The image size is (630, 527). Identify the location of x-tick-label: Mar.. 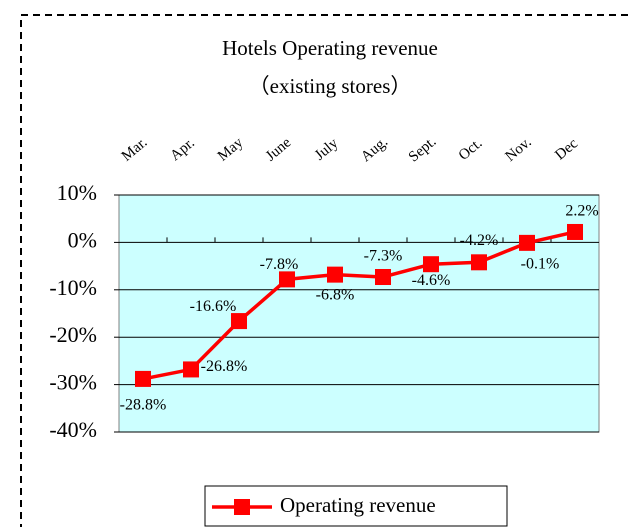
(135, 149).